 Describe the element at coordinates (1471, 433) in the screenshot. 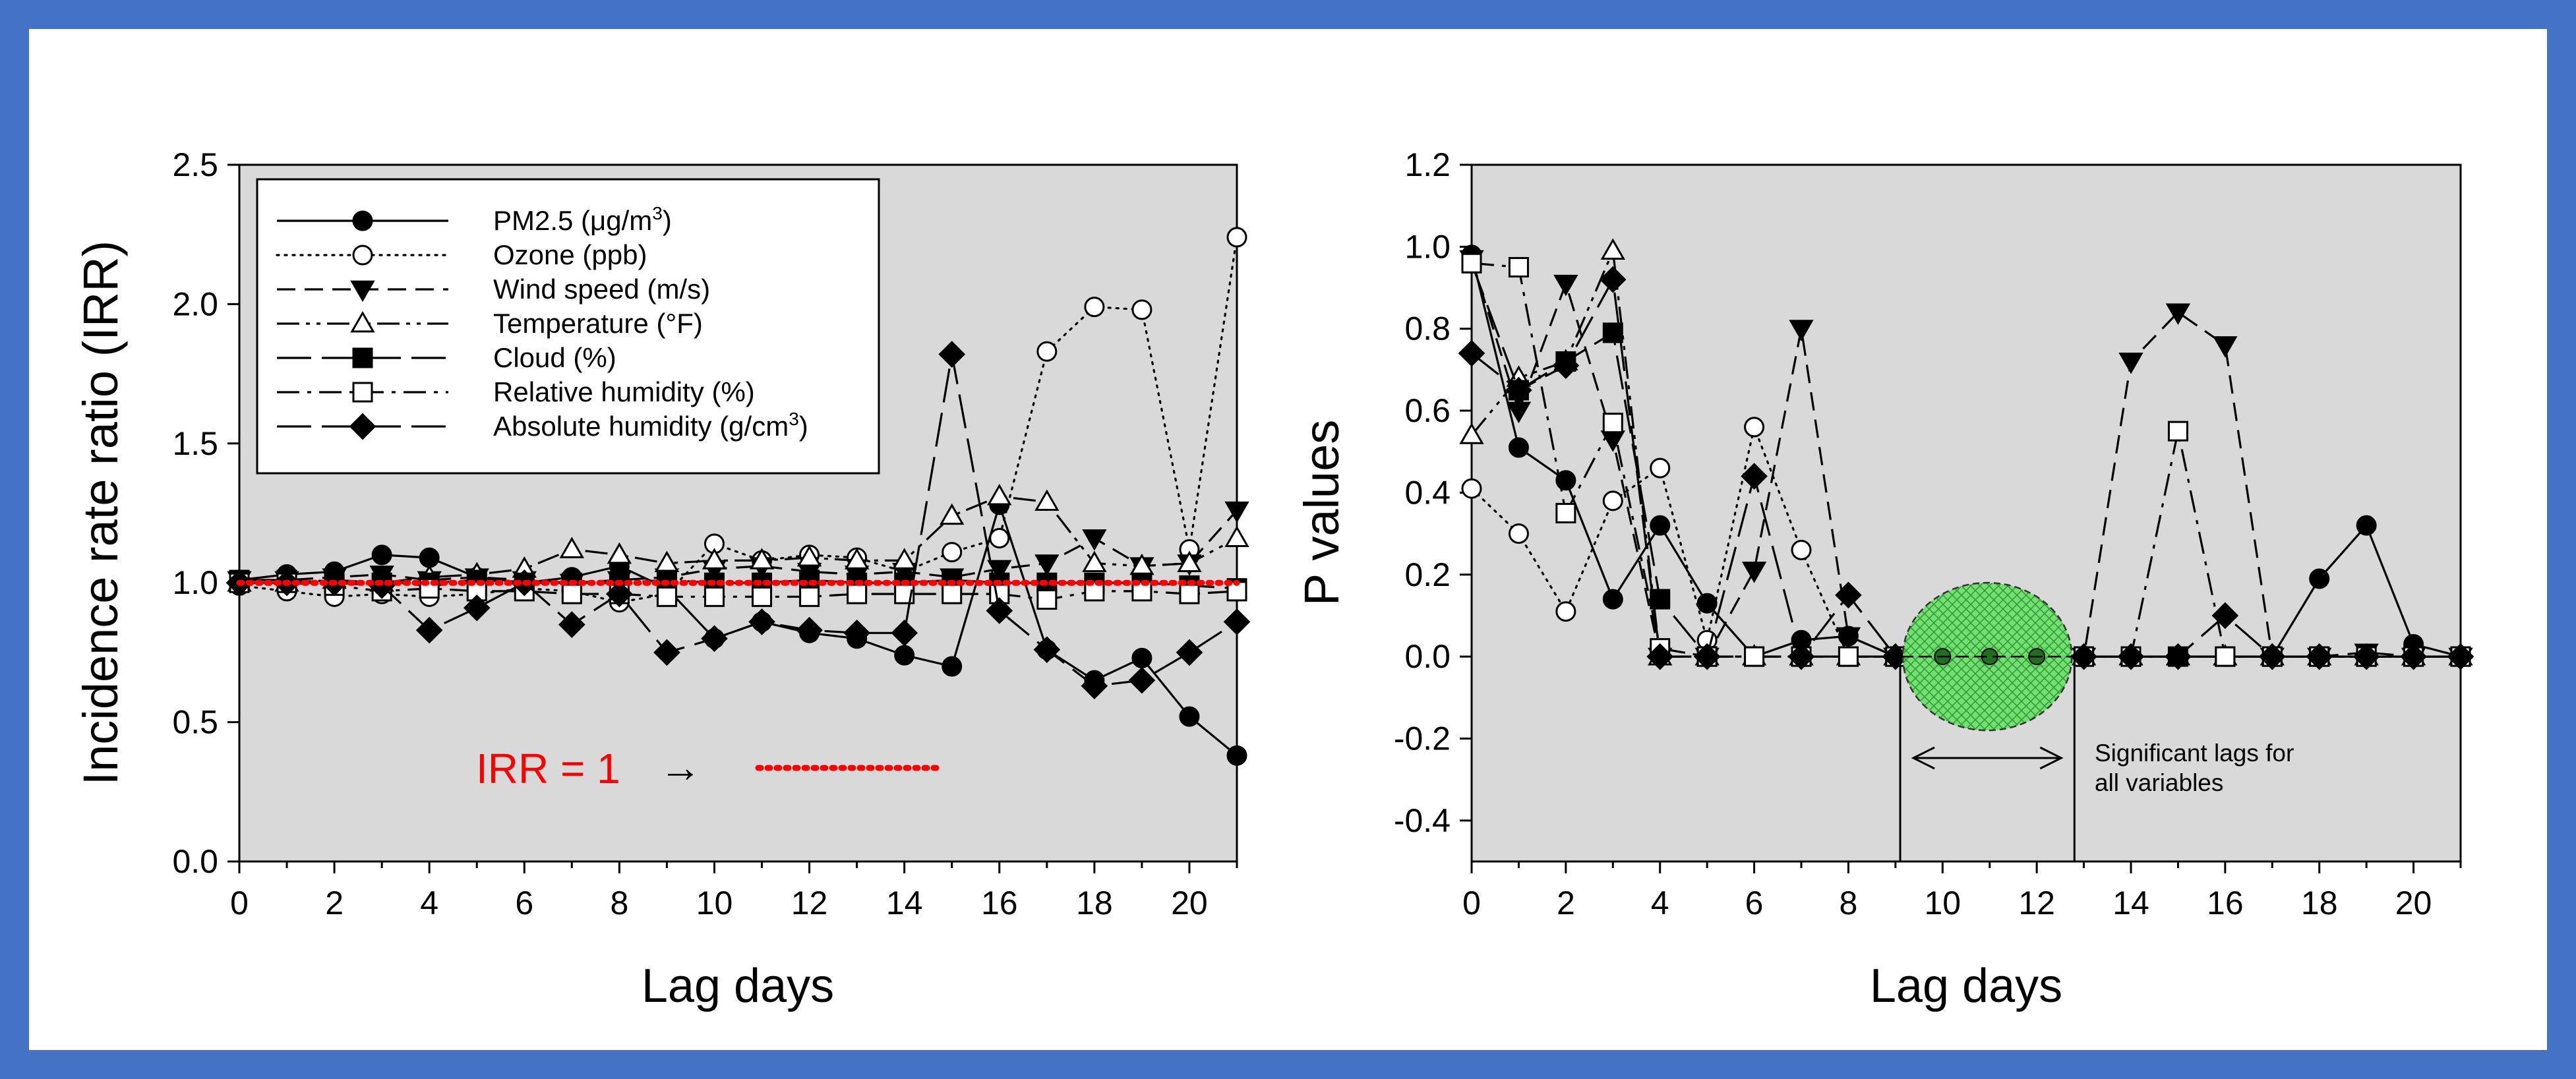

I see `right-series-4-point` at that location.